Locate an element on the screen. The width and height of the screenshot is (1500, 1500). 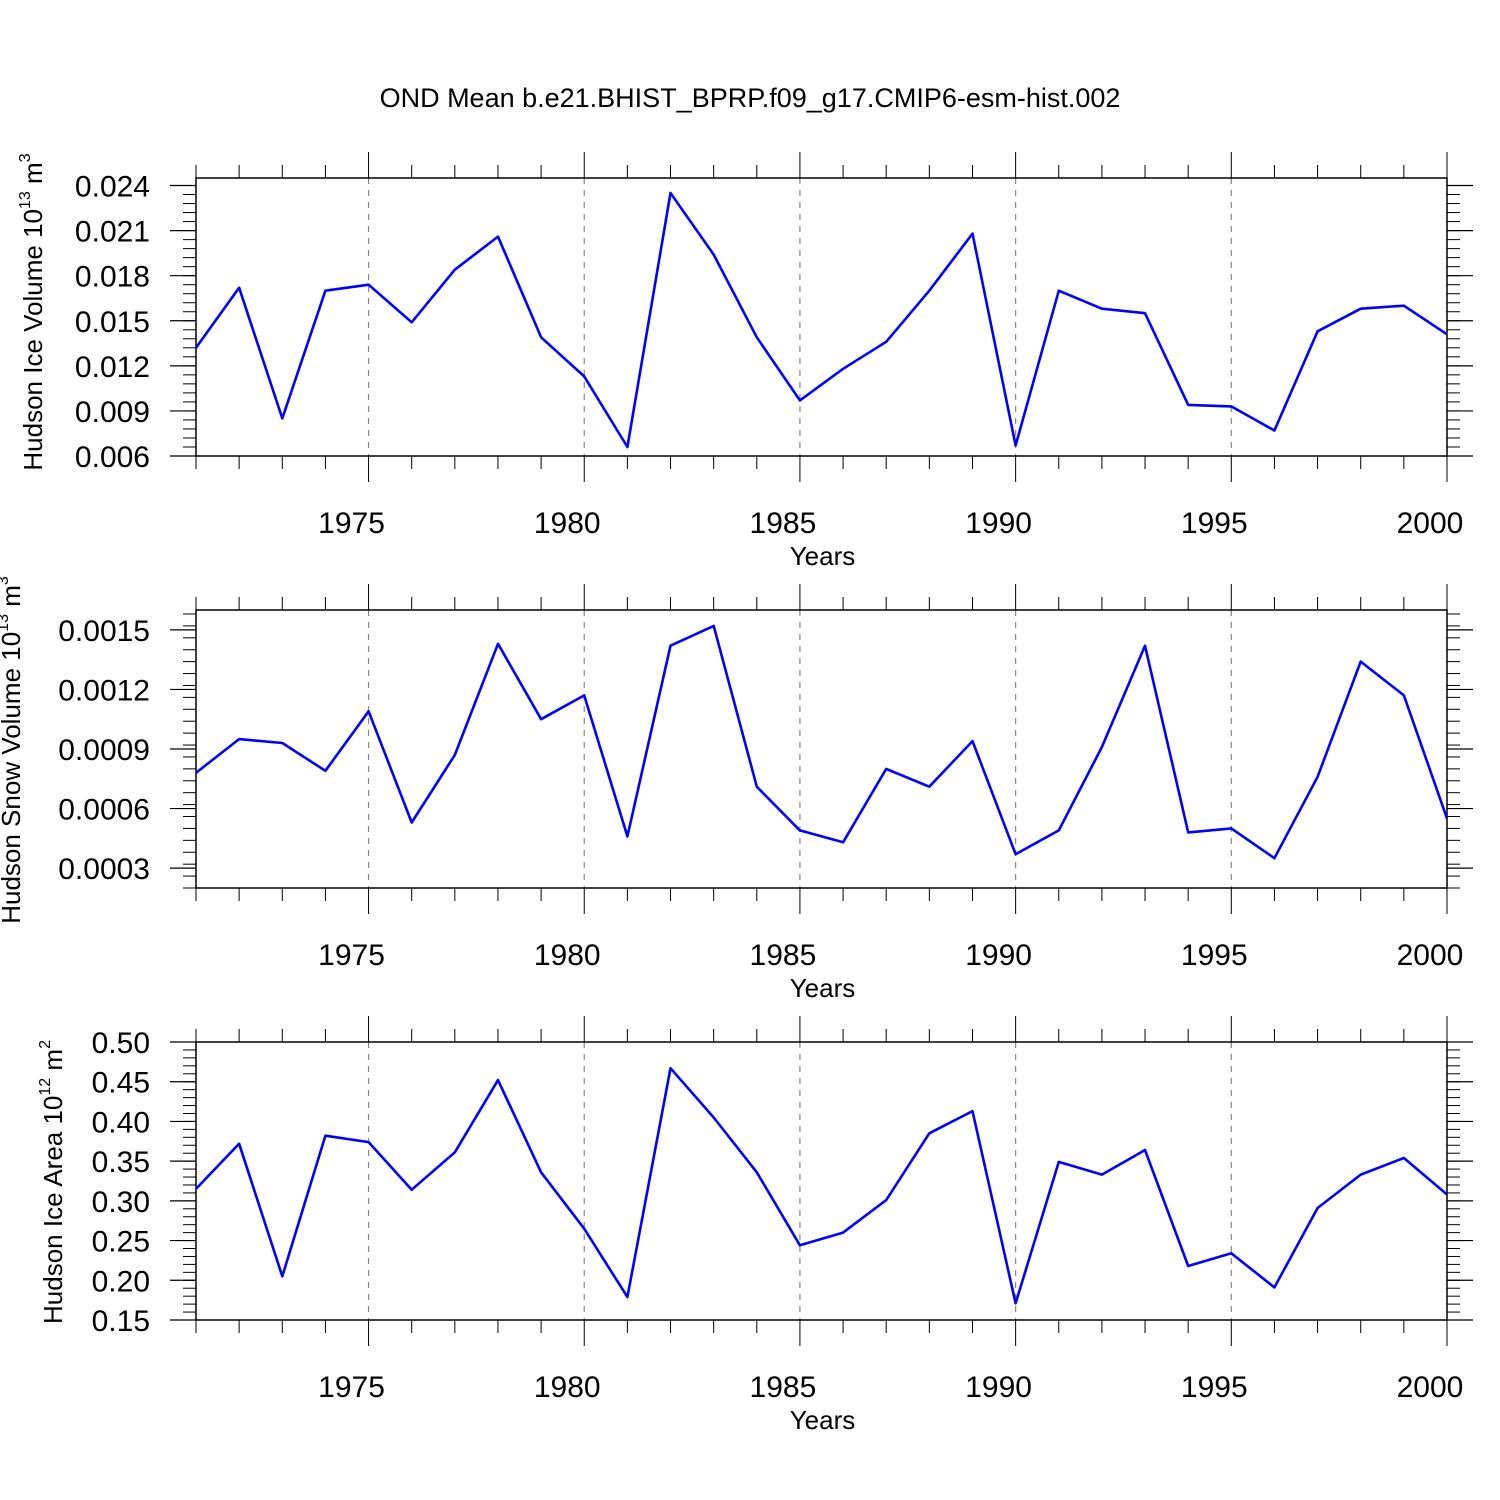
y-axis-title-text: Hudson Snow Volume 10 is located at coordinates (13, 778).